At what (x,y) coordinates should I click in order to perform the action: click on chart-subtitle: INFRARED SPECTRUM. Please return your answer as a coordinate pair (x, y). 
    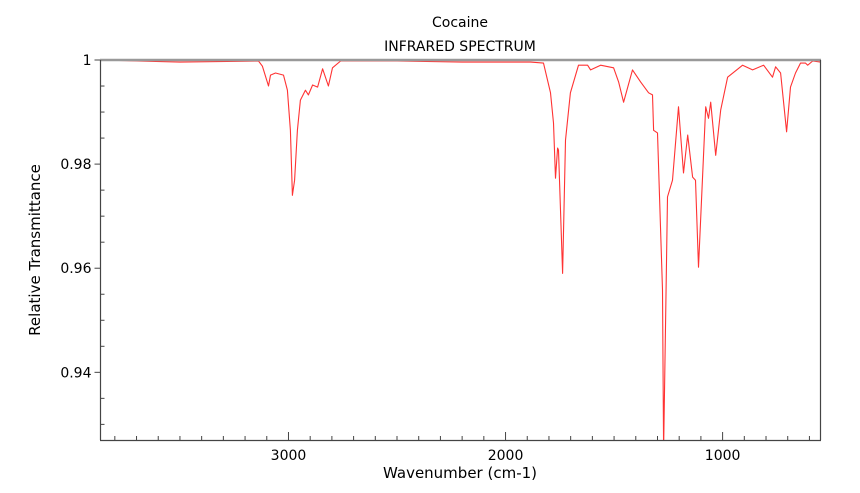
    Looking at the image, I should click on (460, 47).